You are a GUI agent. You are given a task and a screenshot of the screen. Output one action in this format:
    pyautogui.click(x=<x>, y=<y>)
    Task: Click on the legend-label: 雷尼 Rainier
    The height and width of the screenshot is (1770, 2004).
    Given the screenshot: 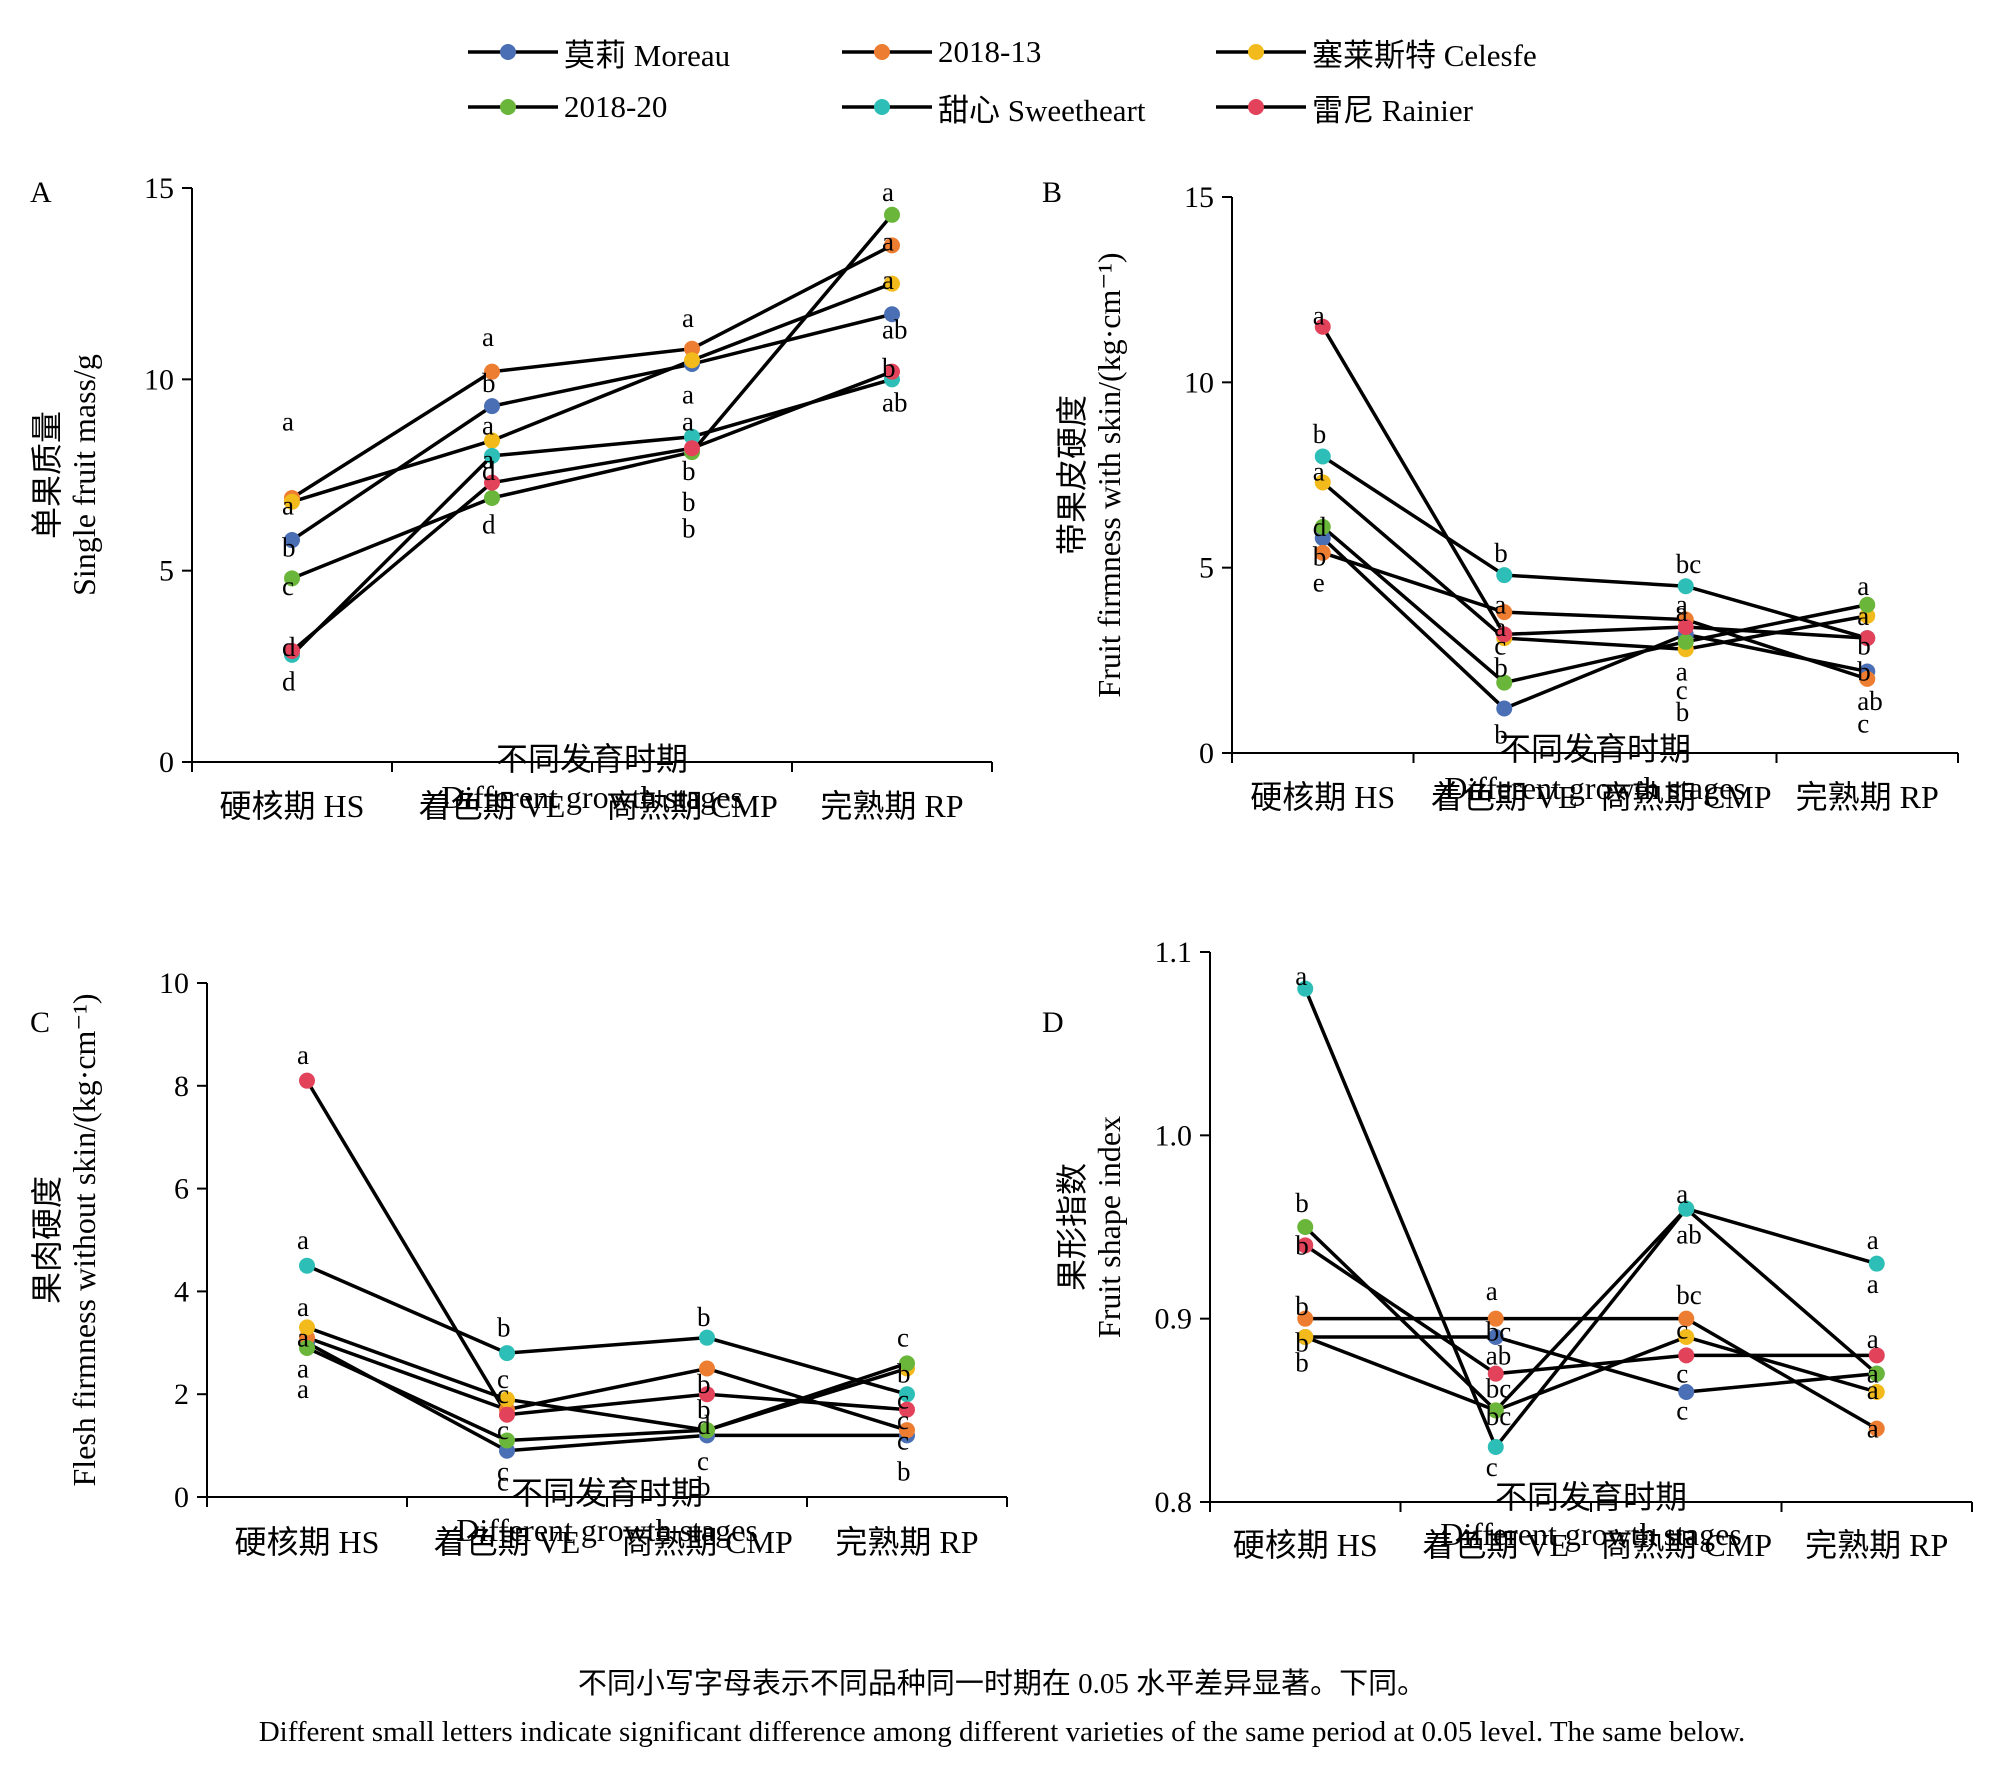 What is the action you would take?
    pyautogui.click(x=1392, y=110)
    